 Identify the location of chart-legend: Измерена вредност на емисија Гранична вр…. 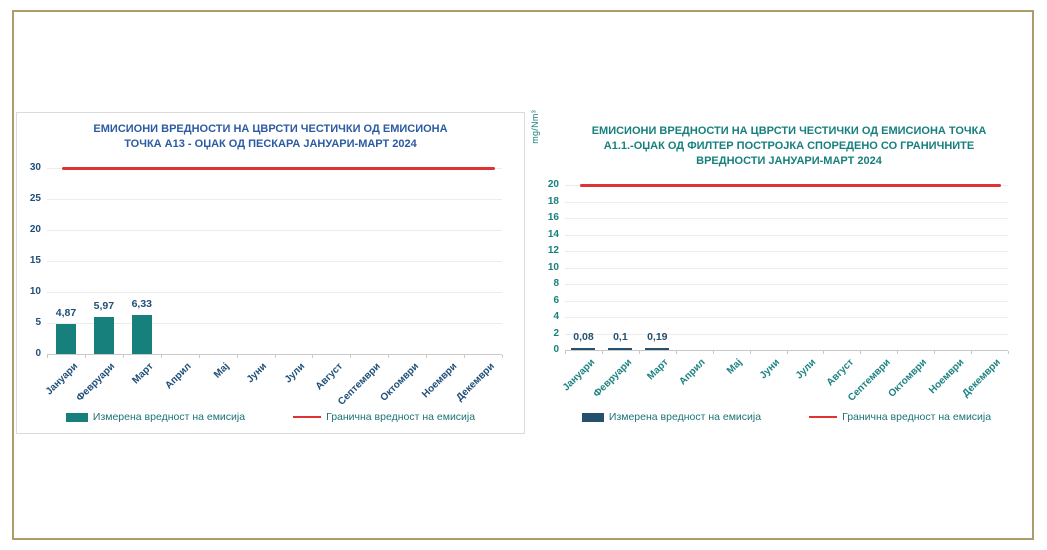
(270, 417).